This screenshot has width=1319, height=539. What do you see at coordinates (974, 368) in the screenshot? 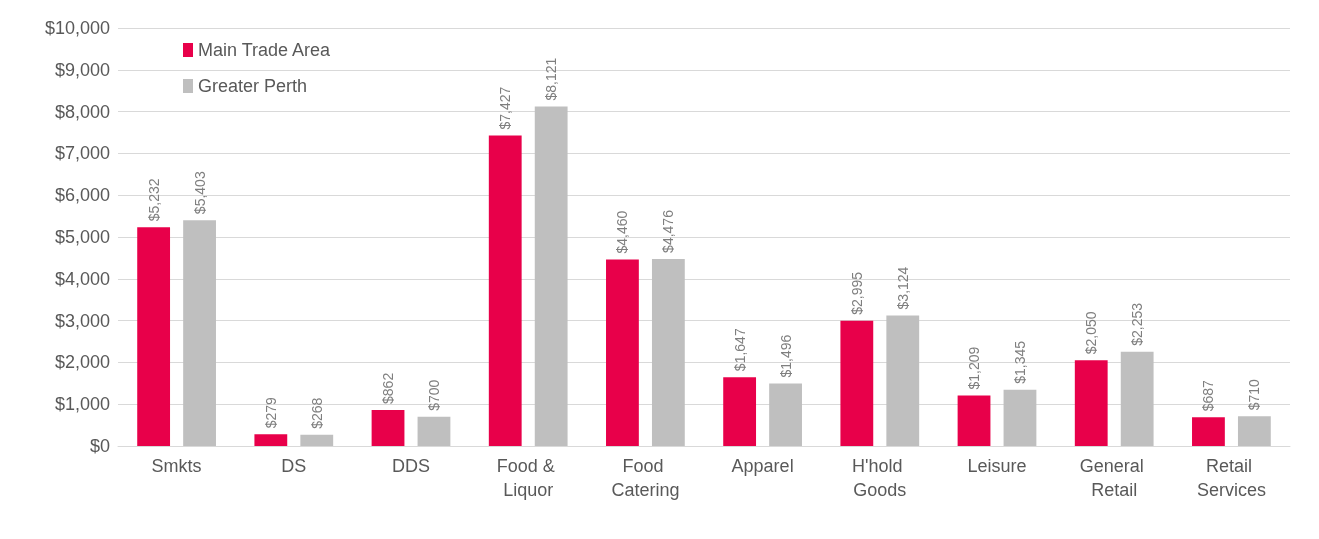
I see `data-label: $1,209` at bounding box center [974, 368].